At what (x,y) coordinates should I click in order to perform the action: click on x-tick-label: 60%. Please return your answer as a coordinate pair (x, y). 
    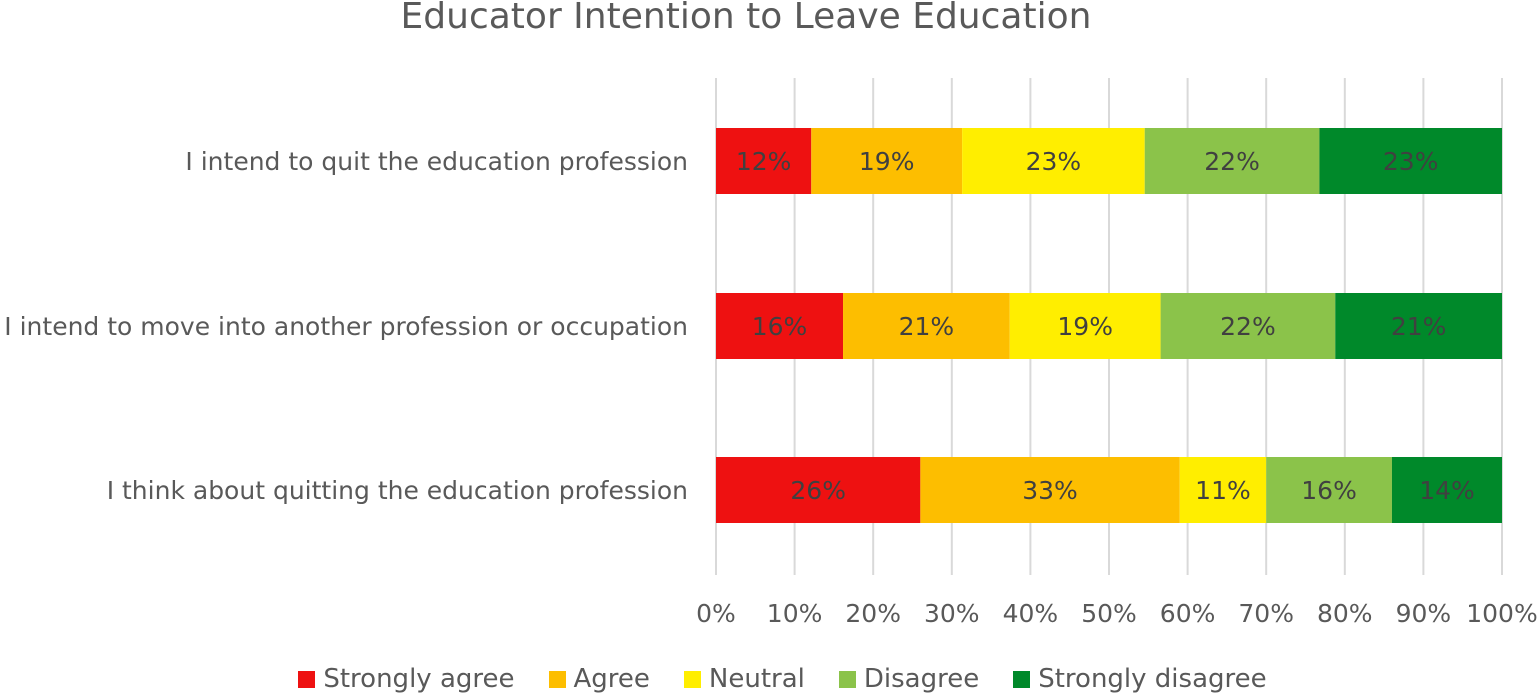
    Looking at the image, I should click on (1188, 613).